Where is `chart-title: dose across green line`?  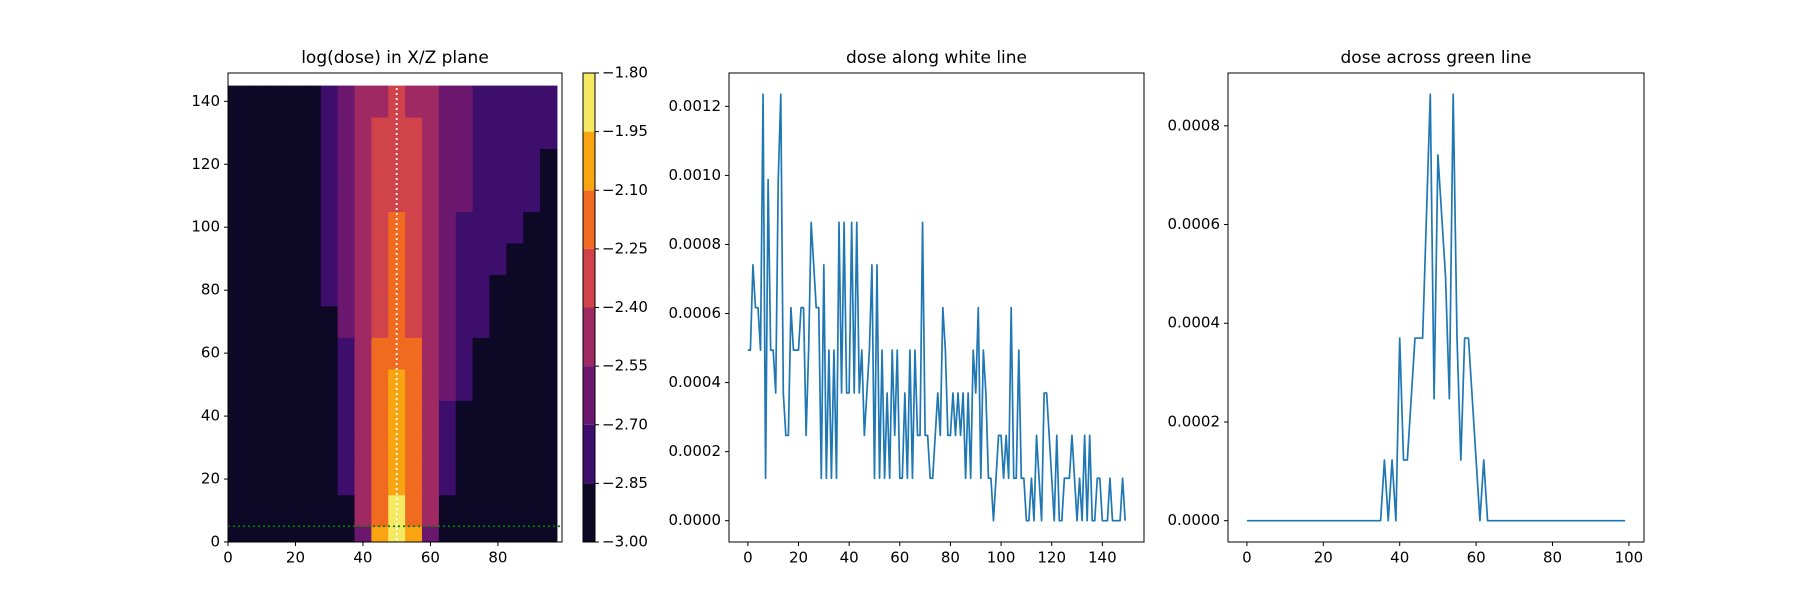
chart-title: dose across green line is located at coordinates (1436, 58).